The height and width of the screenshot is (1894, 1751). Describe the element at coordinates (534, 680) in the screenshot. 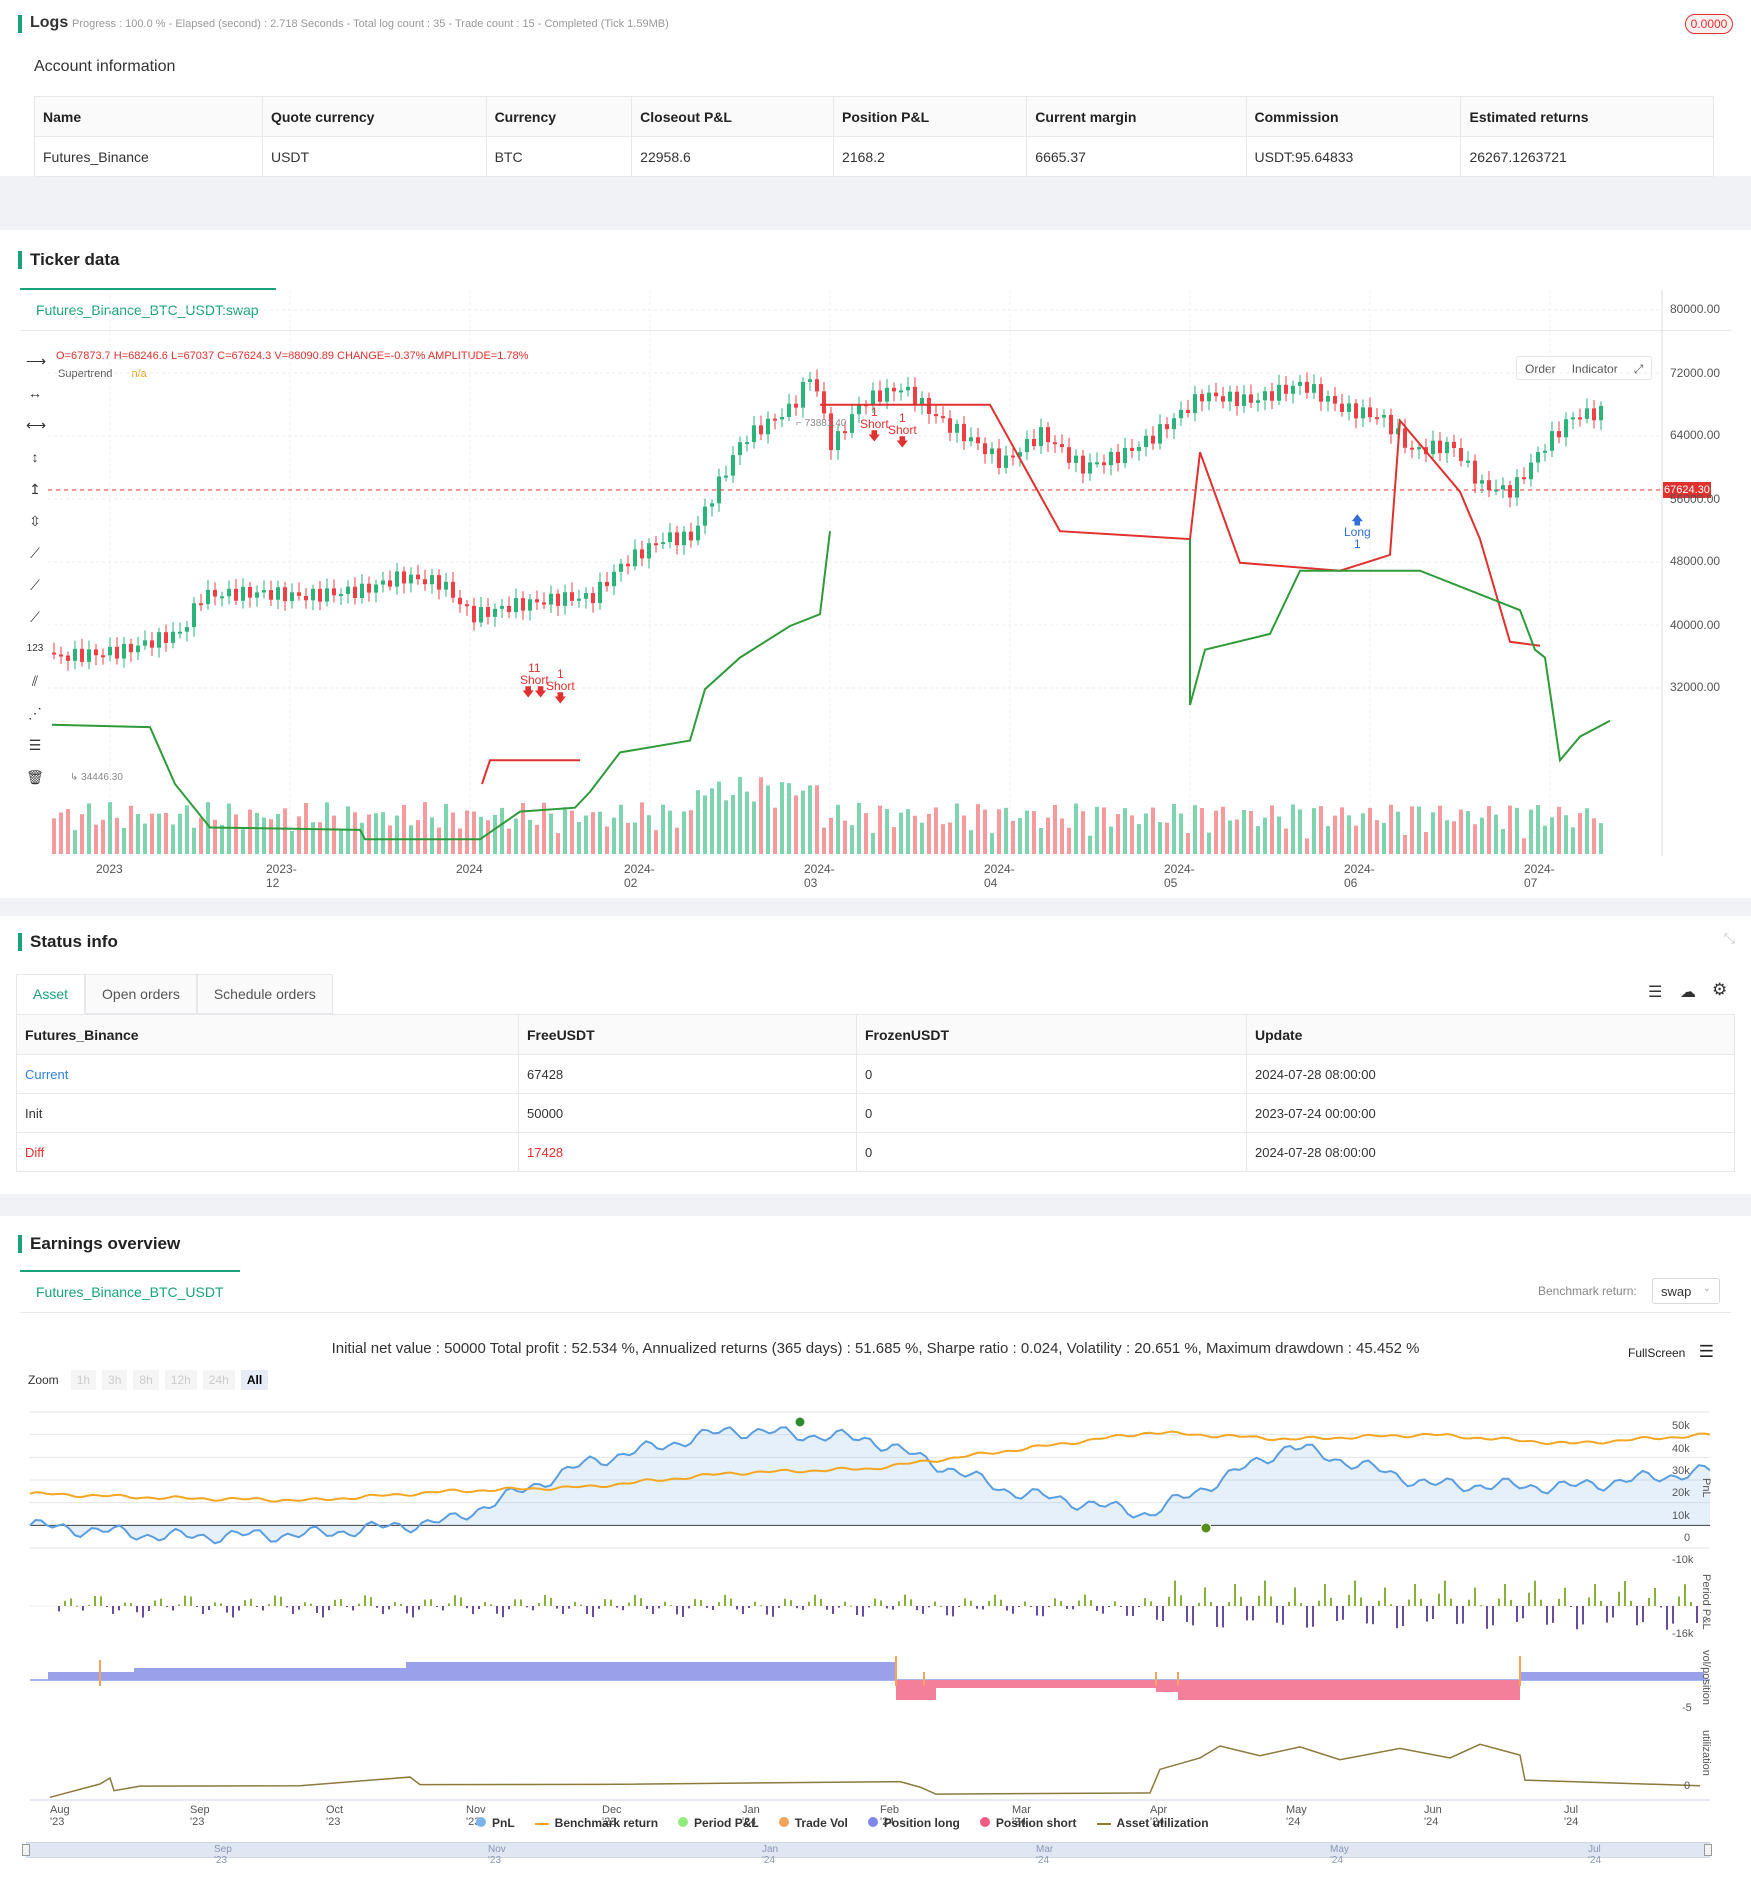

I see `signal-short-3: 11 Short 🡇🡇` at that location.